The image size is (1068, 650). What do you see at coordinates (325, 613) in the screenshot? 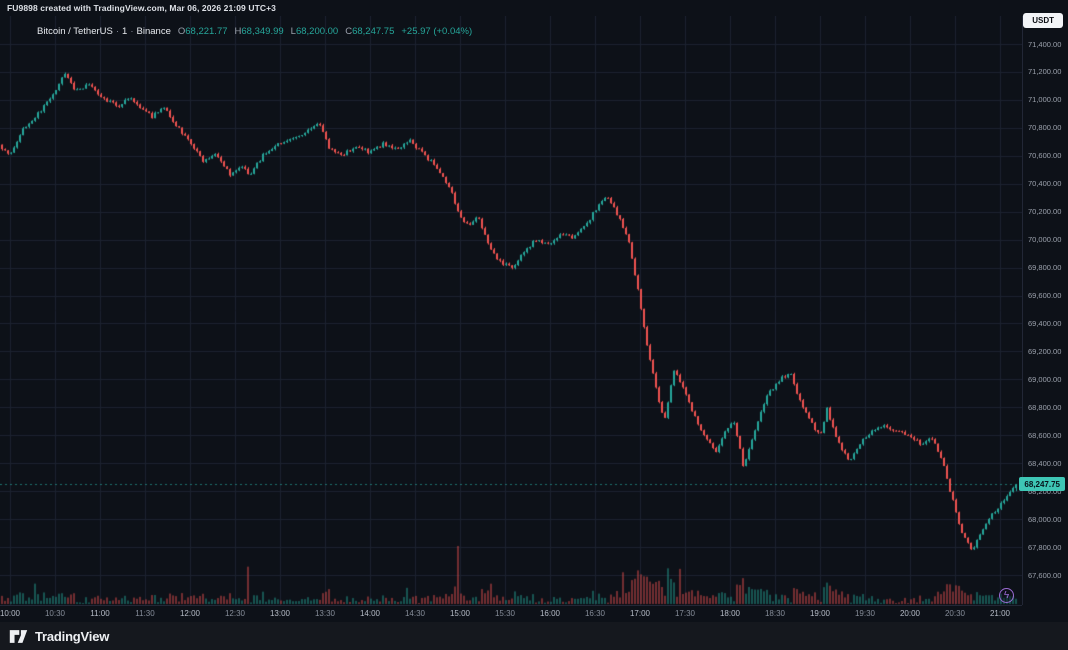
I see `time-tick: 13:30` at bounding box center [325, 613].